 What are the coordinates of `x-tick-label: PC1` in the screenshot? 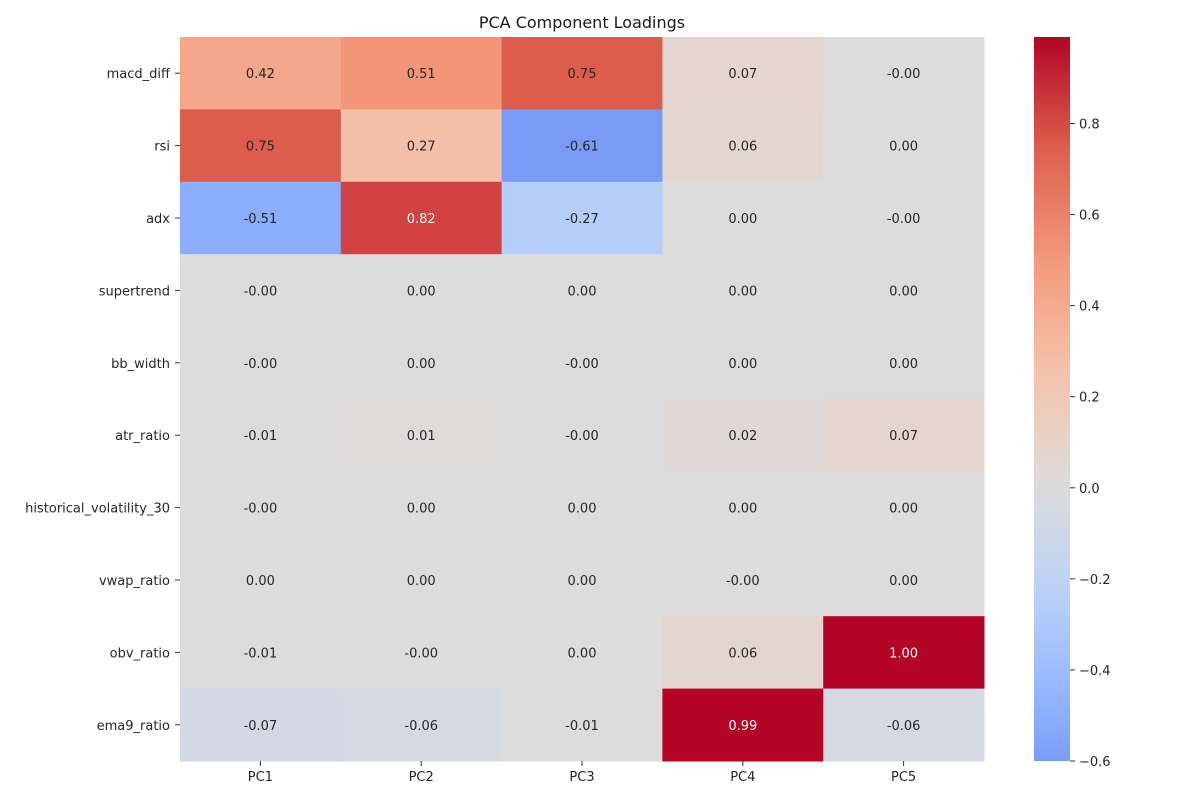 It's located at (260, 777).